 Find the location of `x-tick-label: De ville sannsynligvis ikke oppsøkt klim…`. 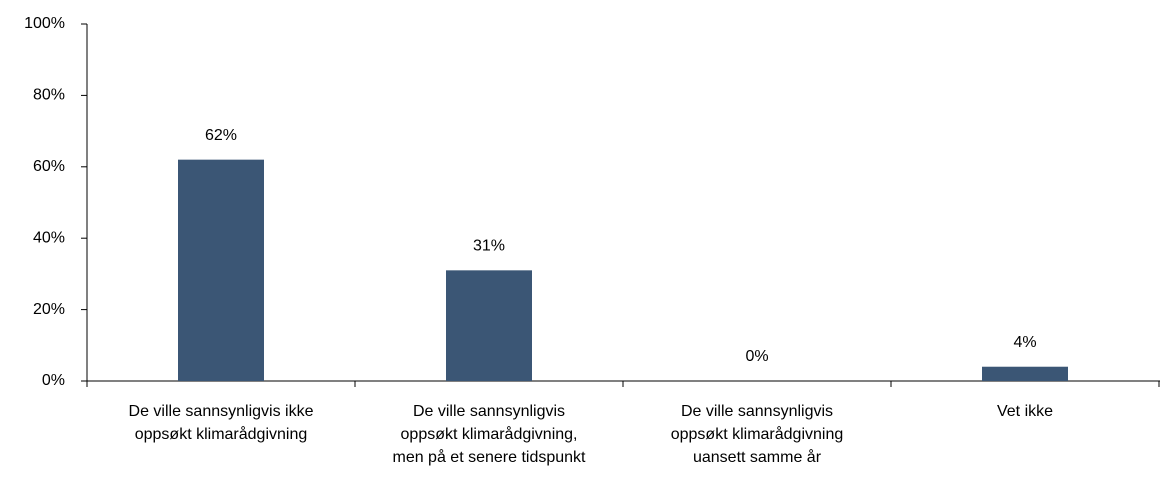

x-tick-label: De ville sannsynligvis ikke oppsøkt klim… is located at coordinates (221, 423).